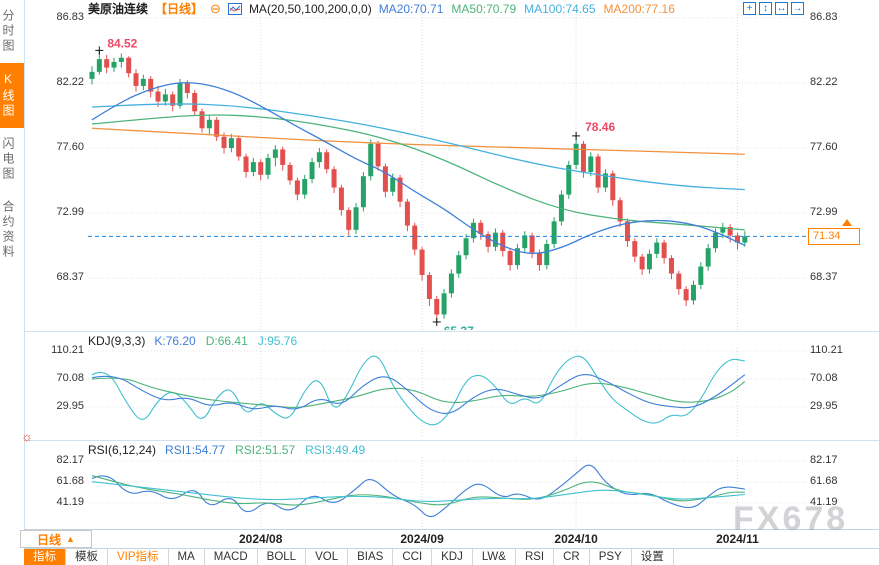 The image size is (879, 565). What do you see at coordinates (653, 557) in the screenshot?
I see `toolbar-item-shezhi: 设置` at bounding box center [653, 557].